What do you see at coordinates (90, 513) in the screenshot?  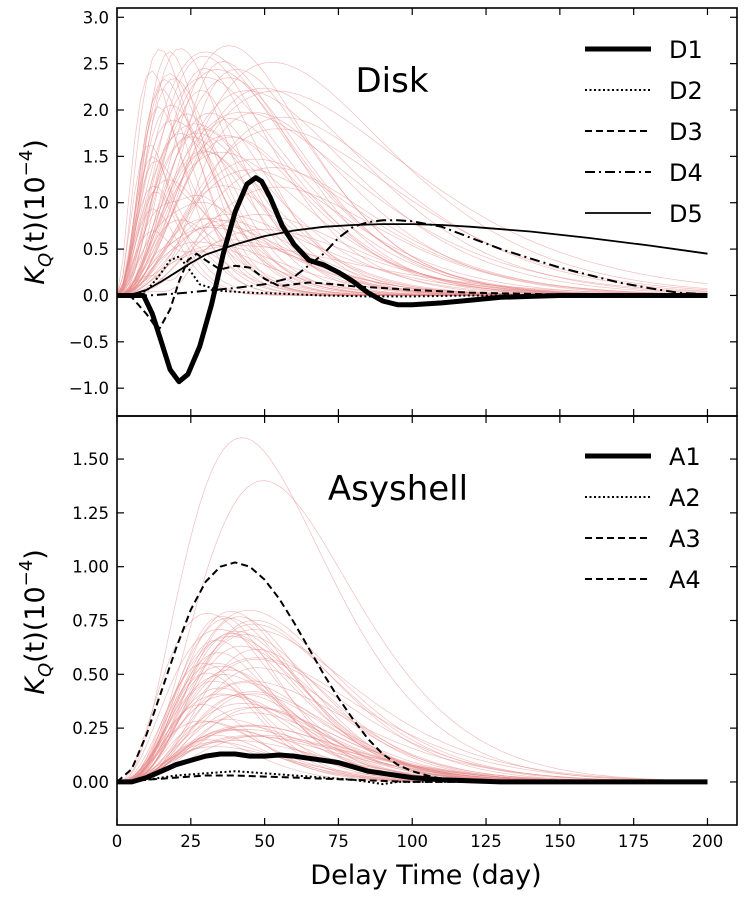 I see `y-tick-label: 1.25` at bounding box center [90, 513].